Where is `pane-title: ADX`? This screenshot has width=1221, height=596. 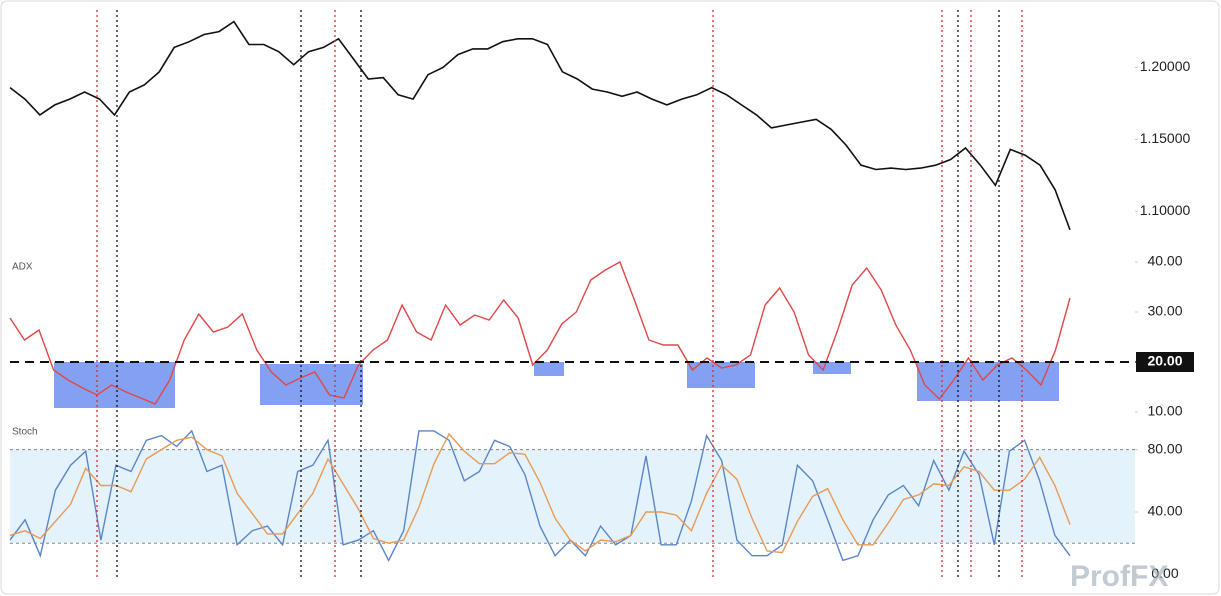
pane-title: ADX is located at coordinates (22, 267).